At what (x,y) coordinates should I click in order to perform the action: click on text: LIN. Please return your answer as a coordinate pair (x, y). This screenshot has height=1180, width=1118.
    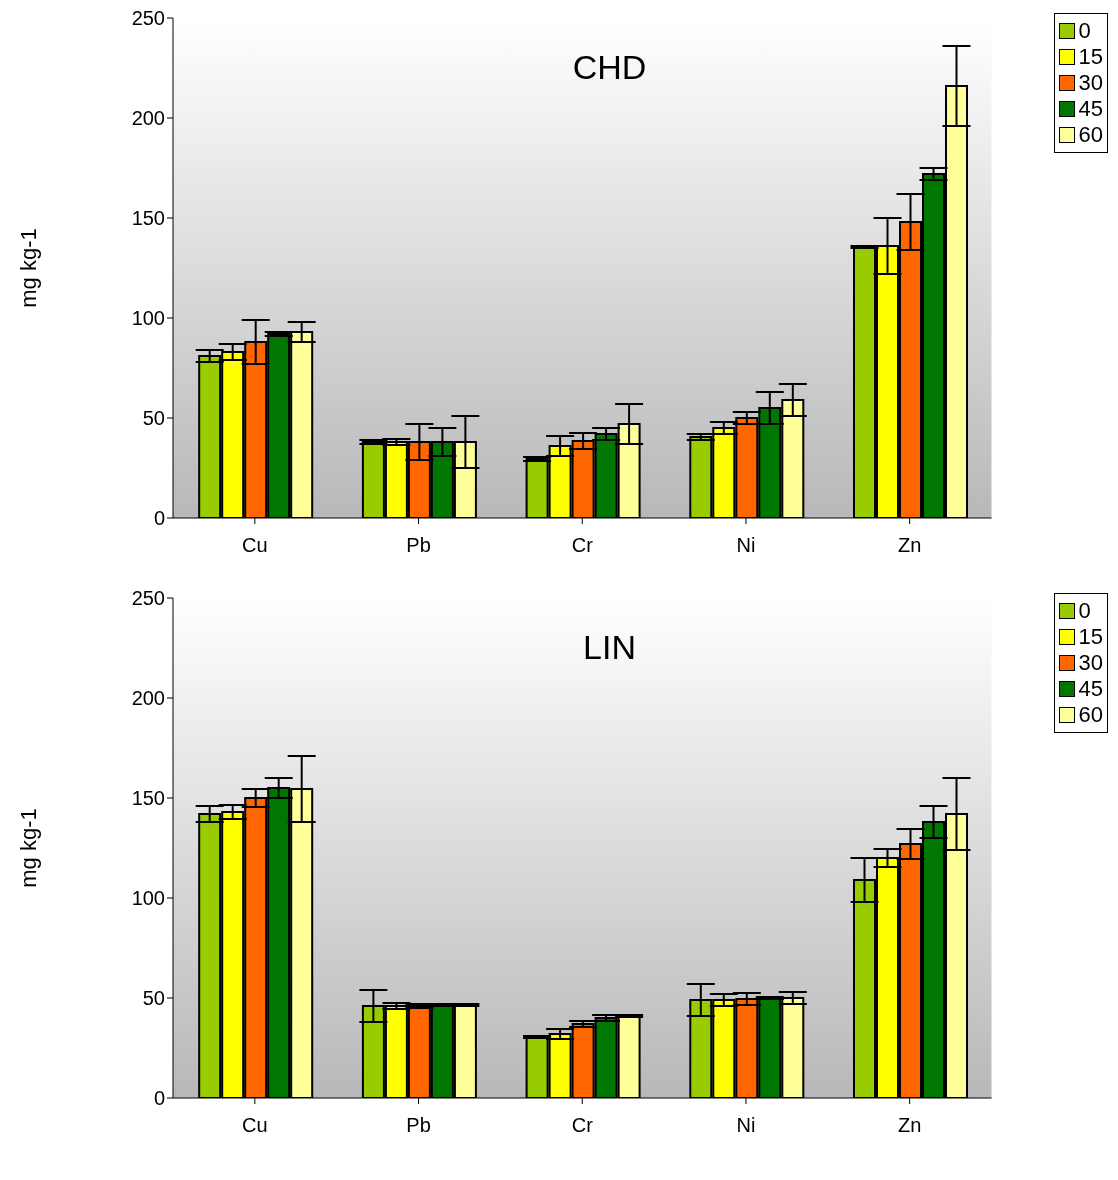
    Looking at the image, I should click on (609, 647).